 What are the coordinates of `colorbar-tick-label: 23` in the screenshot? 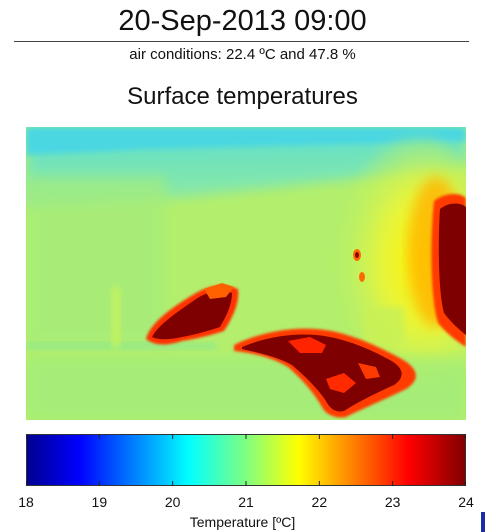 It's located at (392, 502).